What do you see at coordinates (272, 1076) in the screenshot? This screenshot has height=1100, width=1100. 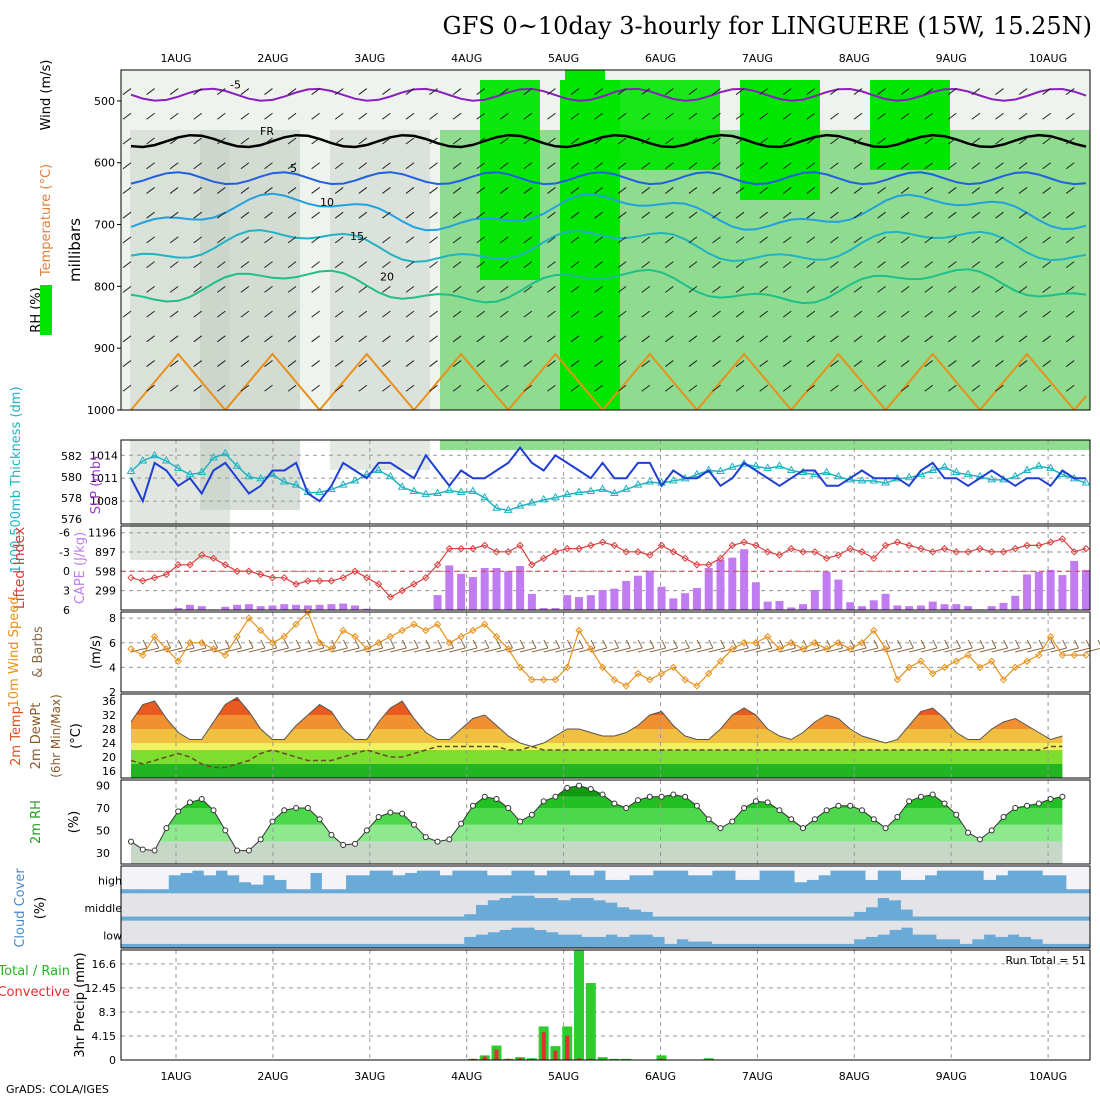 I see `date-label-bottom: 2AUG` at bounding box center [272, 1076].